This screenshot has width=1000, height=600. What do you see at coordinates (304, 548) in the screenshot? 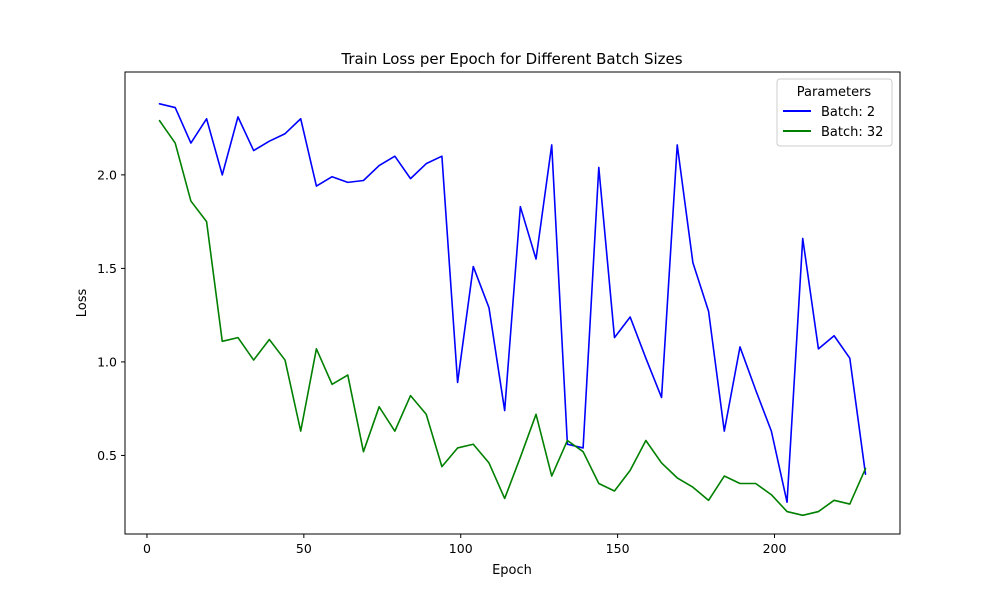
I see `x-tick-label: 50` at bounding box center [304, 548].